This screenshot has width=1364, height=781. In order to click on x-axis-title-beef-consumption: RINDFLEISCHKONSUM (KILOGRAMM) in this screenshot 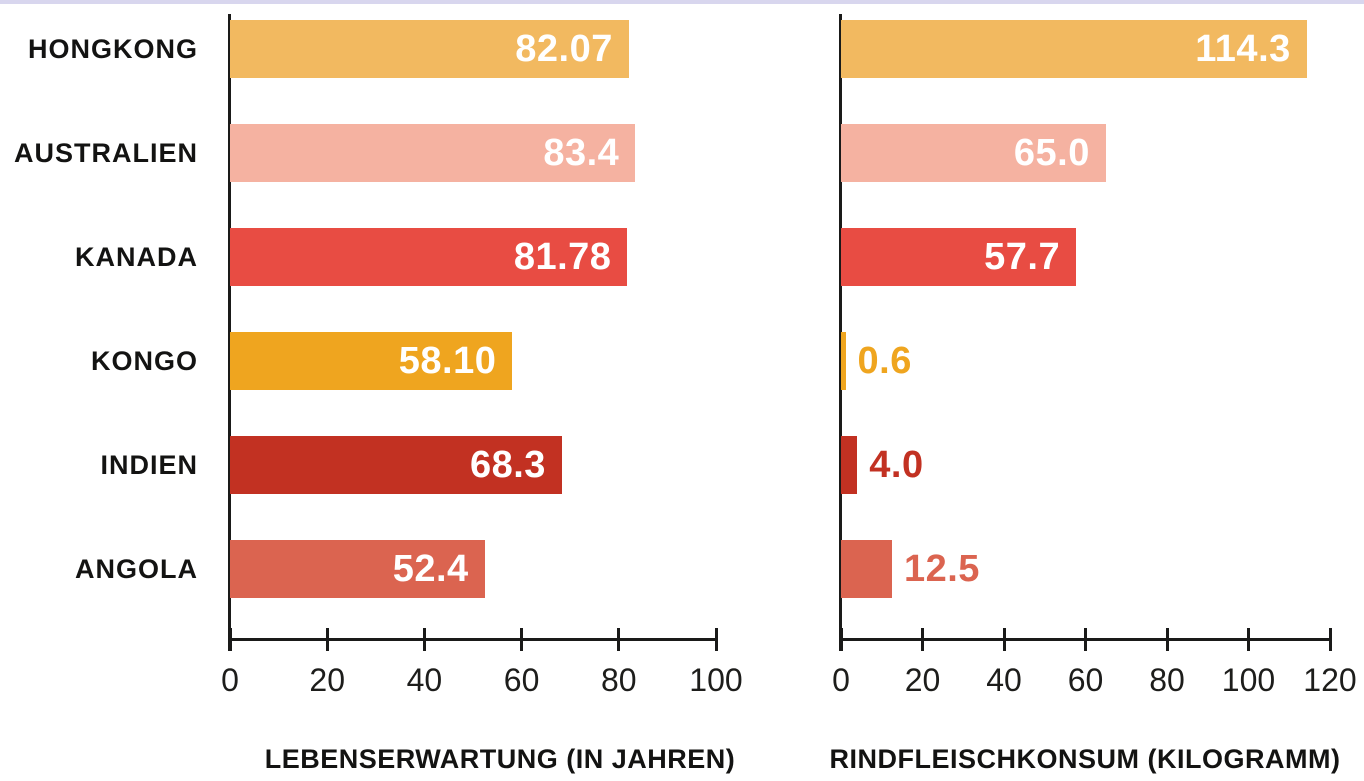, I will do `click(1085, 759)`.